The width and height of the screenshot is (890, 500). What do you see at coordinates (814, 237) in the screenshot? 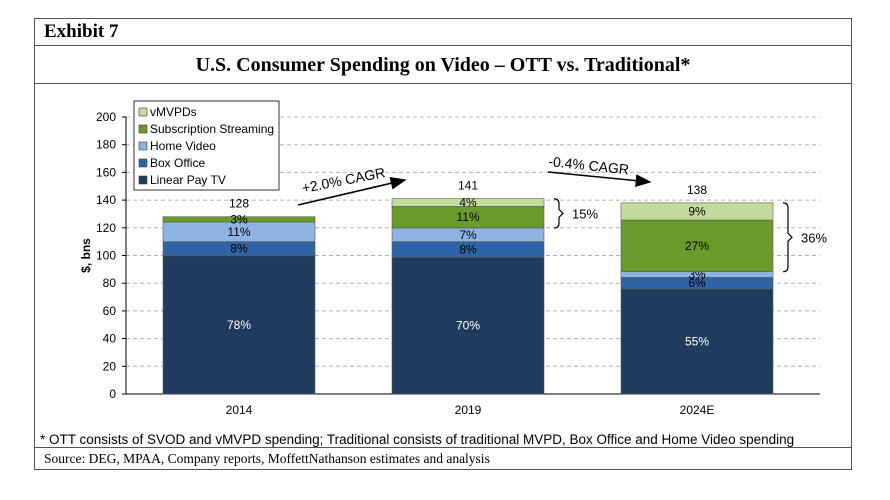
I see `ott-share-label: 36%` at bounding box center [814, 237].